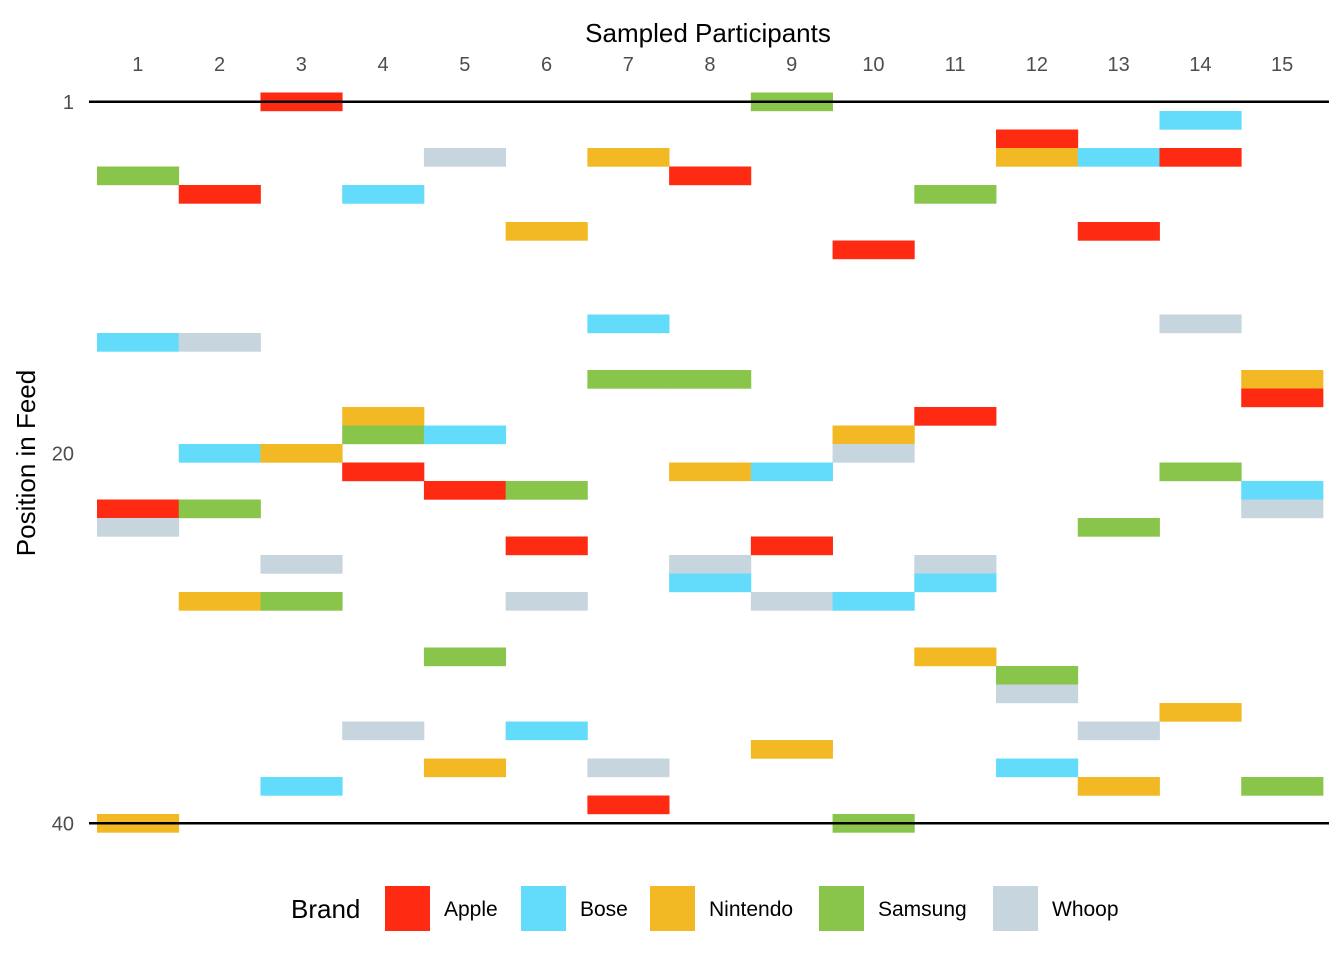  What do you see at coordinates (441, 908) in the screenshot?
I see `legend-item-apple: Apple` at bounding box center [441, 908].